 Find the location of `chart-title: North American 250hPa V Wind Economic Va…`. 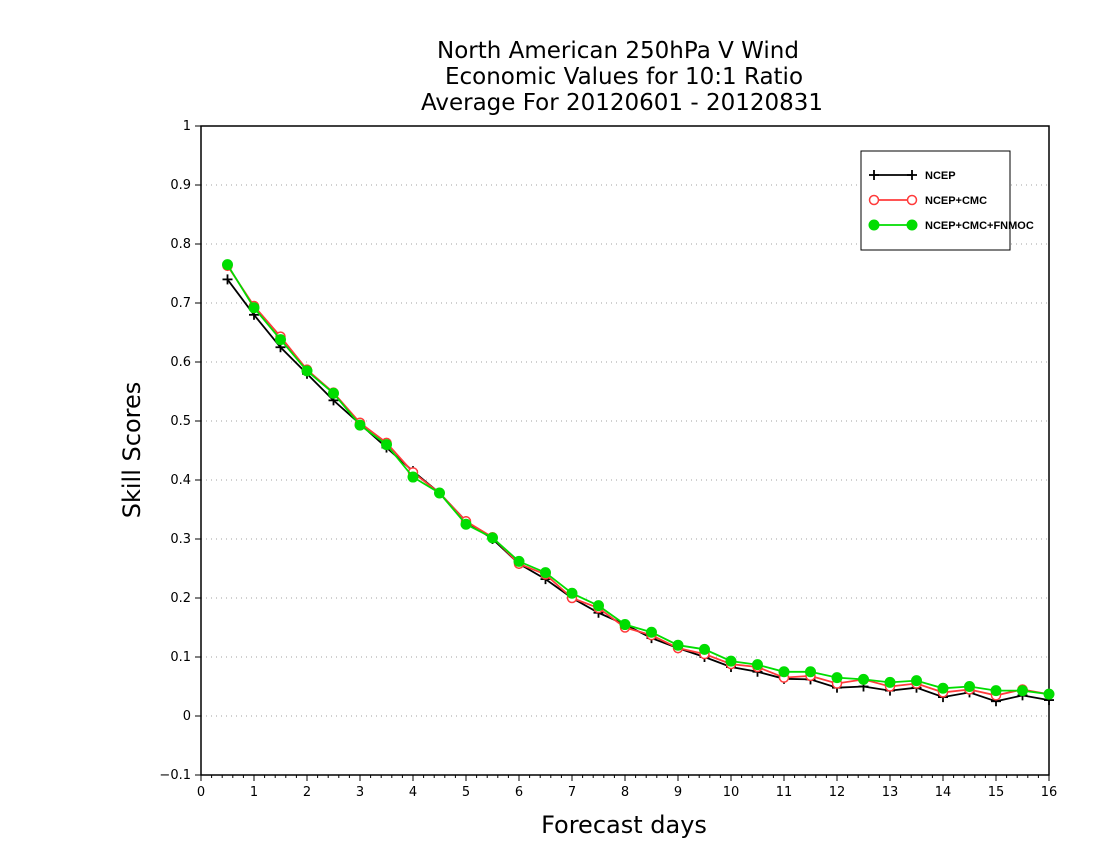

chart-title: North American 250hPa V Wind Economic Va… is located at coordinates (622, 77).